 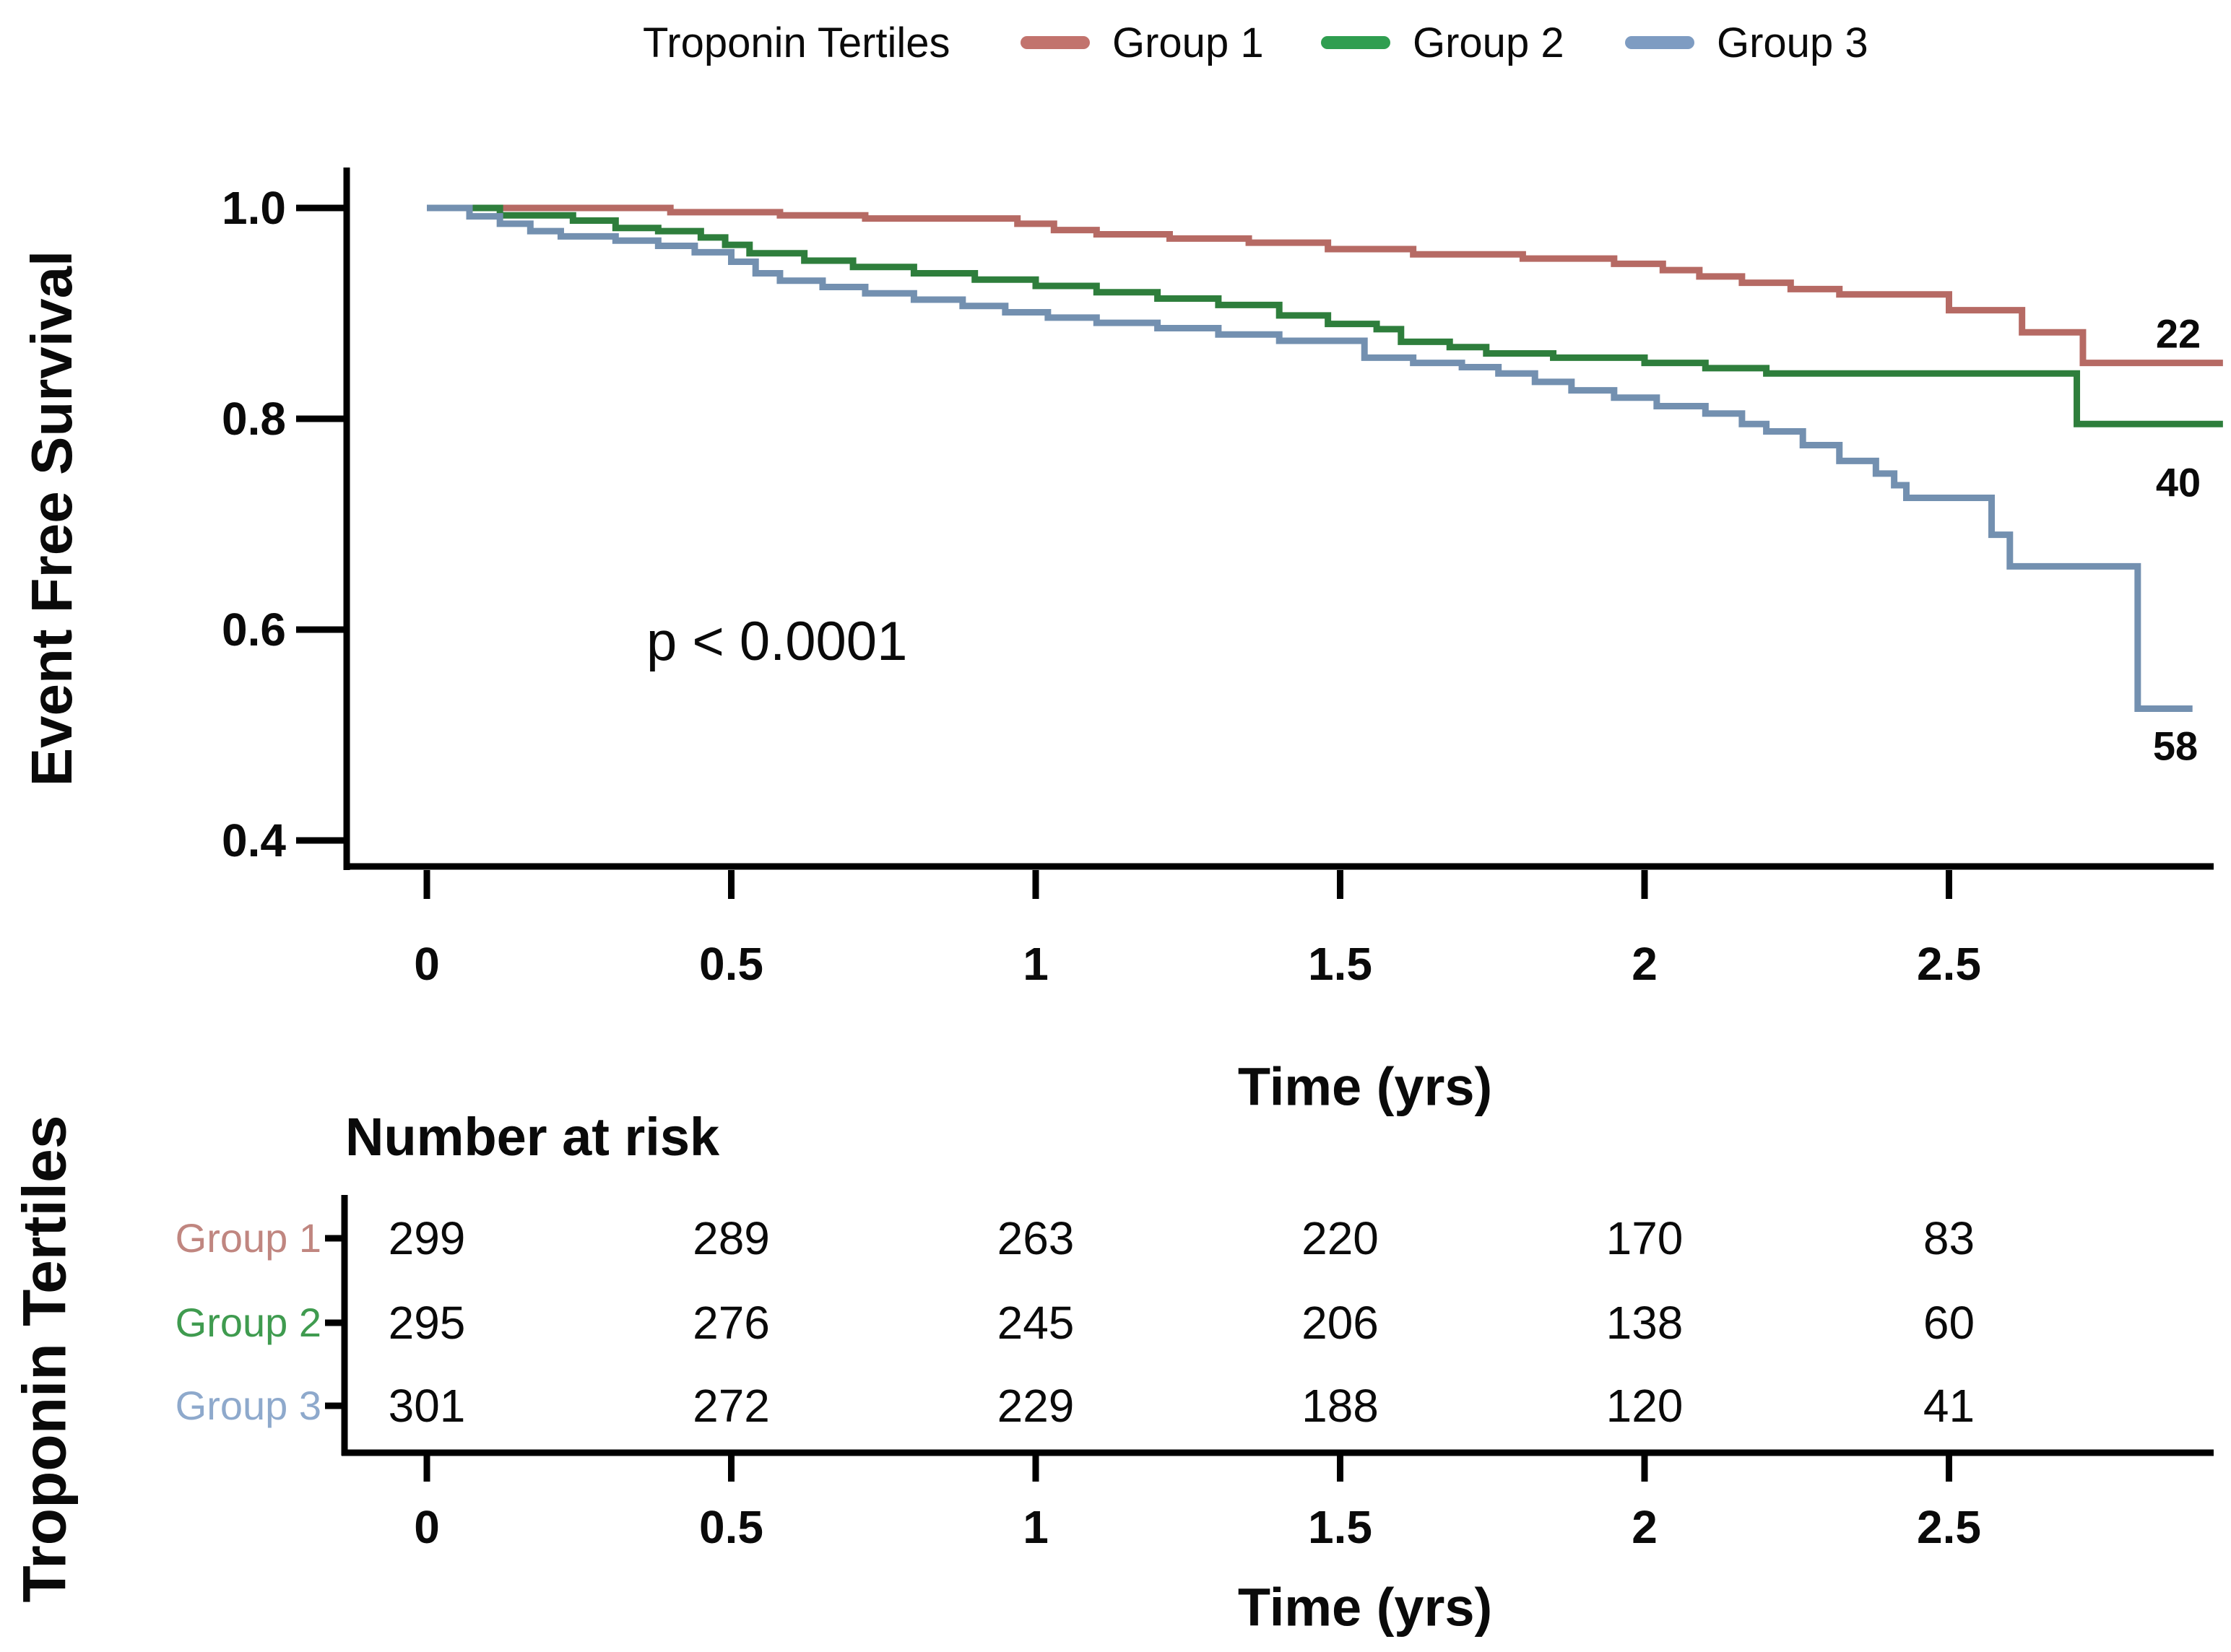 I want to click on risk-cell-r1-c5: 60, so click(x=1949, y=1323).